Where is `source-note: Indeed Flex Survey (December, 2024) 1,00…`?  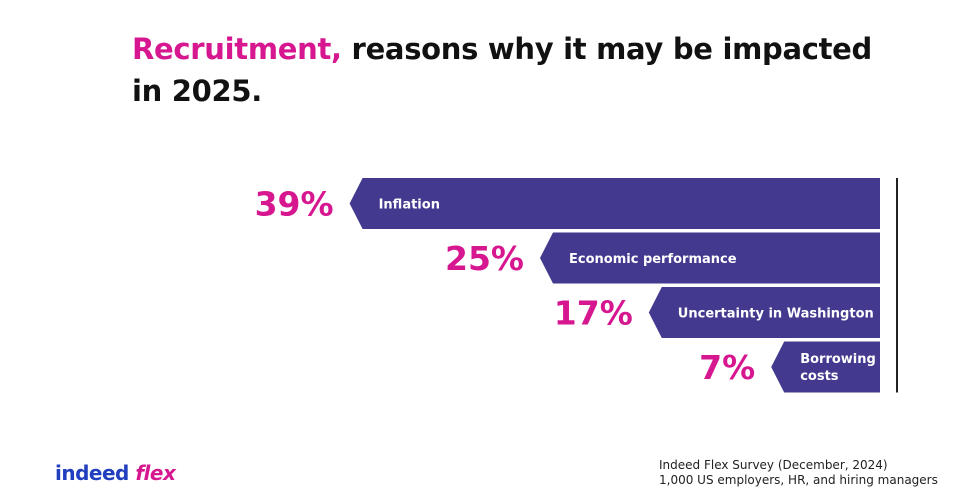
source-note: Indeed Flex Survey (December, 2024) 1,00… is located at coordinates (798, 473).